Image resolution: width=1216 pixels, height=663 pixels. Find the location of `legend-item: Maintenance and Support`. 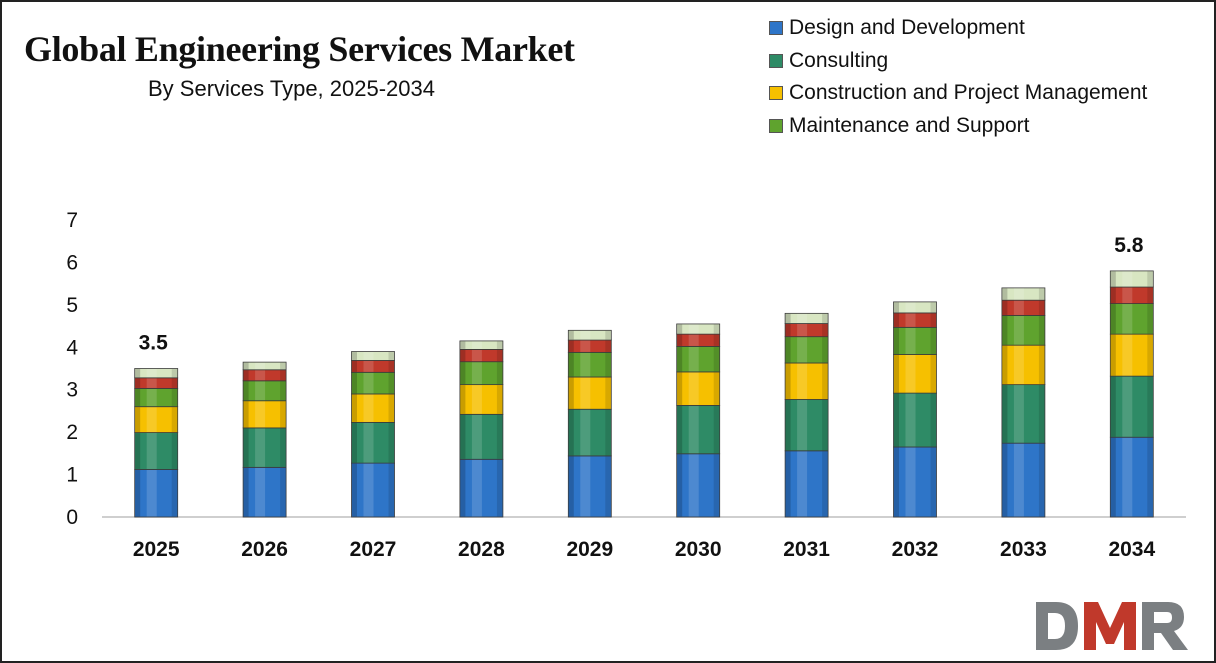

legend-item: Maintenance and Support is located at coordinates (958, 126).